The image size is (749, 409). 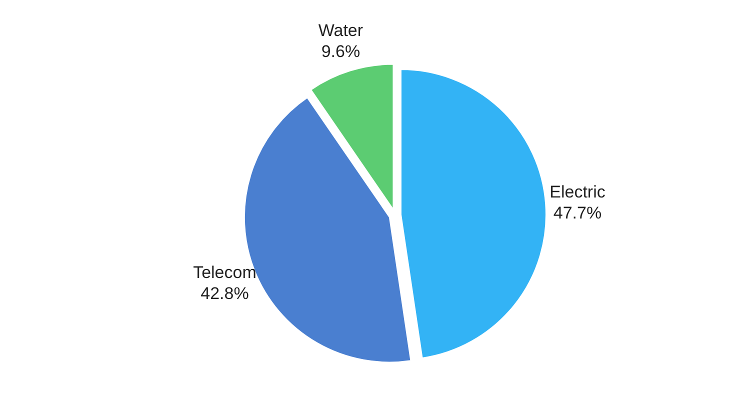 What do you see at coordinates (340, 52) in the screenshot?
I see `data-label: 9.6%` at bounding box center [340, 52].